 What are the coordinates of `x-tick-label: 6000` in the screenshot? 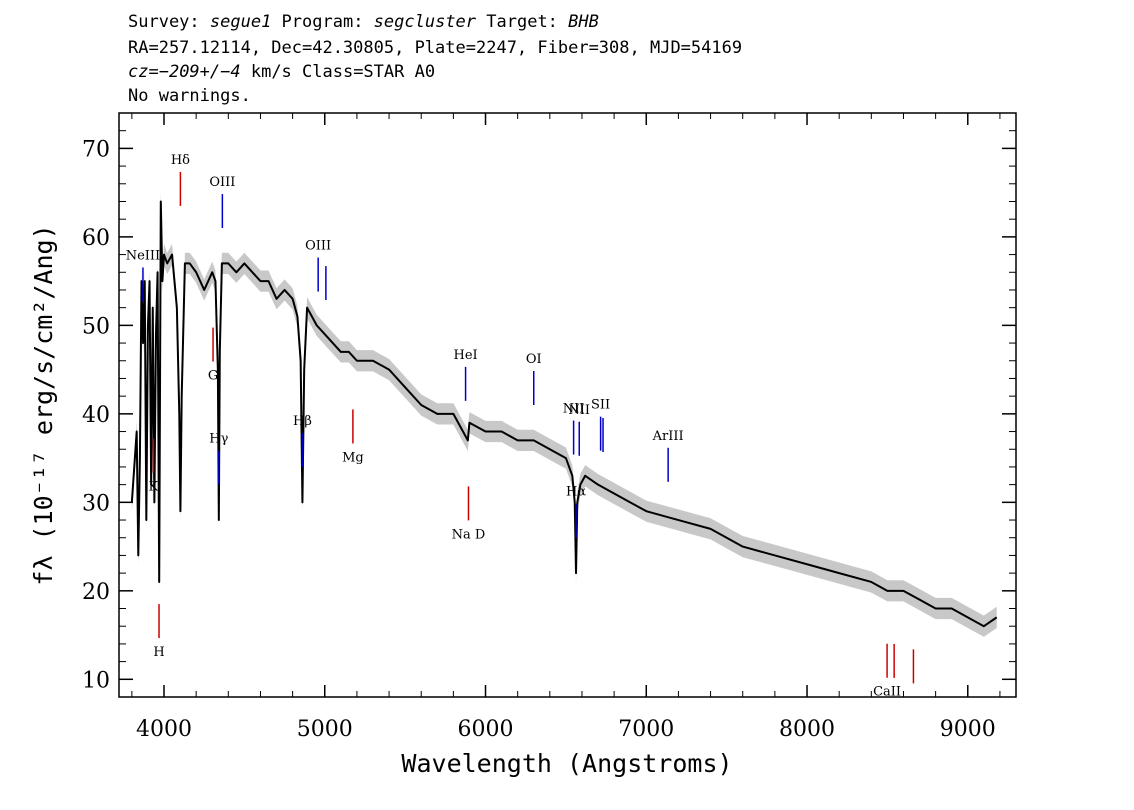 It's located at (486, 729).